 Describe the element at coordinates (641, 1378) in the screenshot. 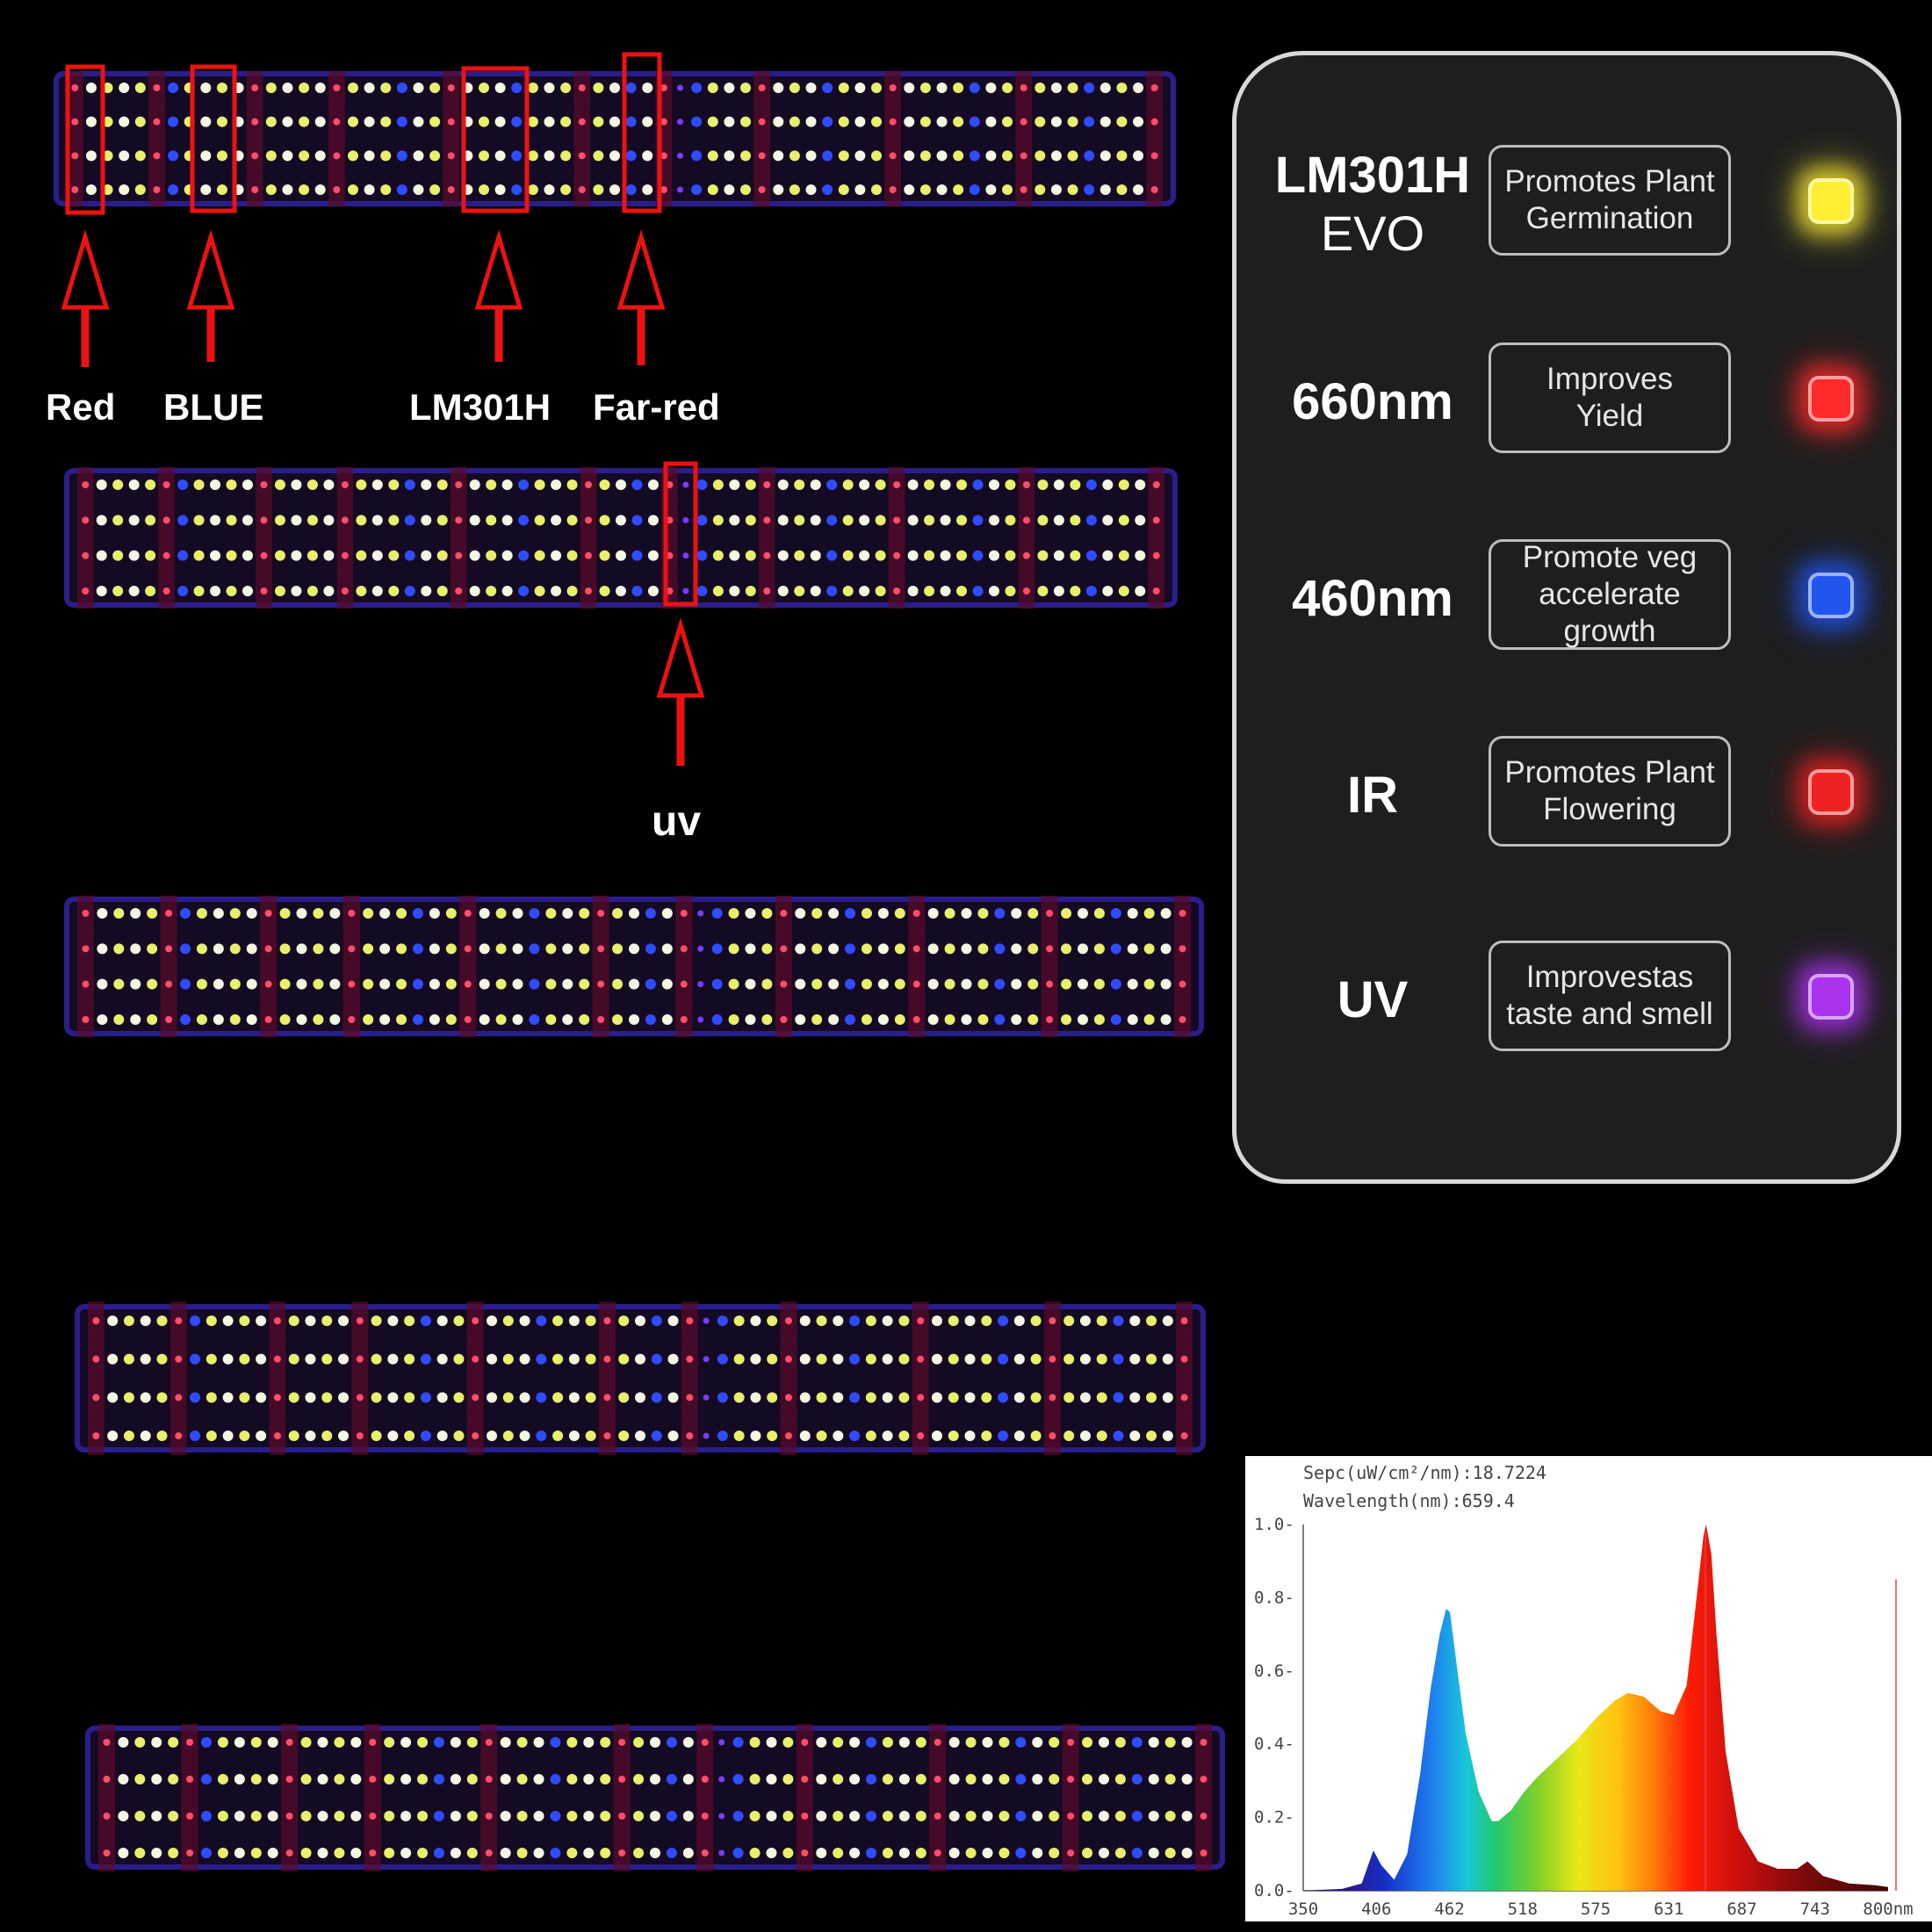

I see `led-bar-body` at that location.